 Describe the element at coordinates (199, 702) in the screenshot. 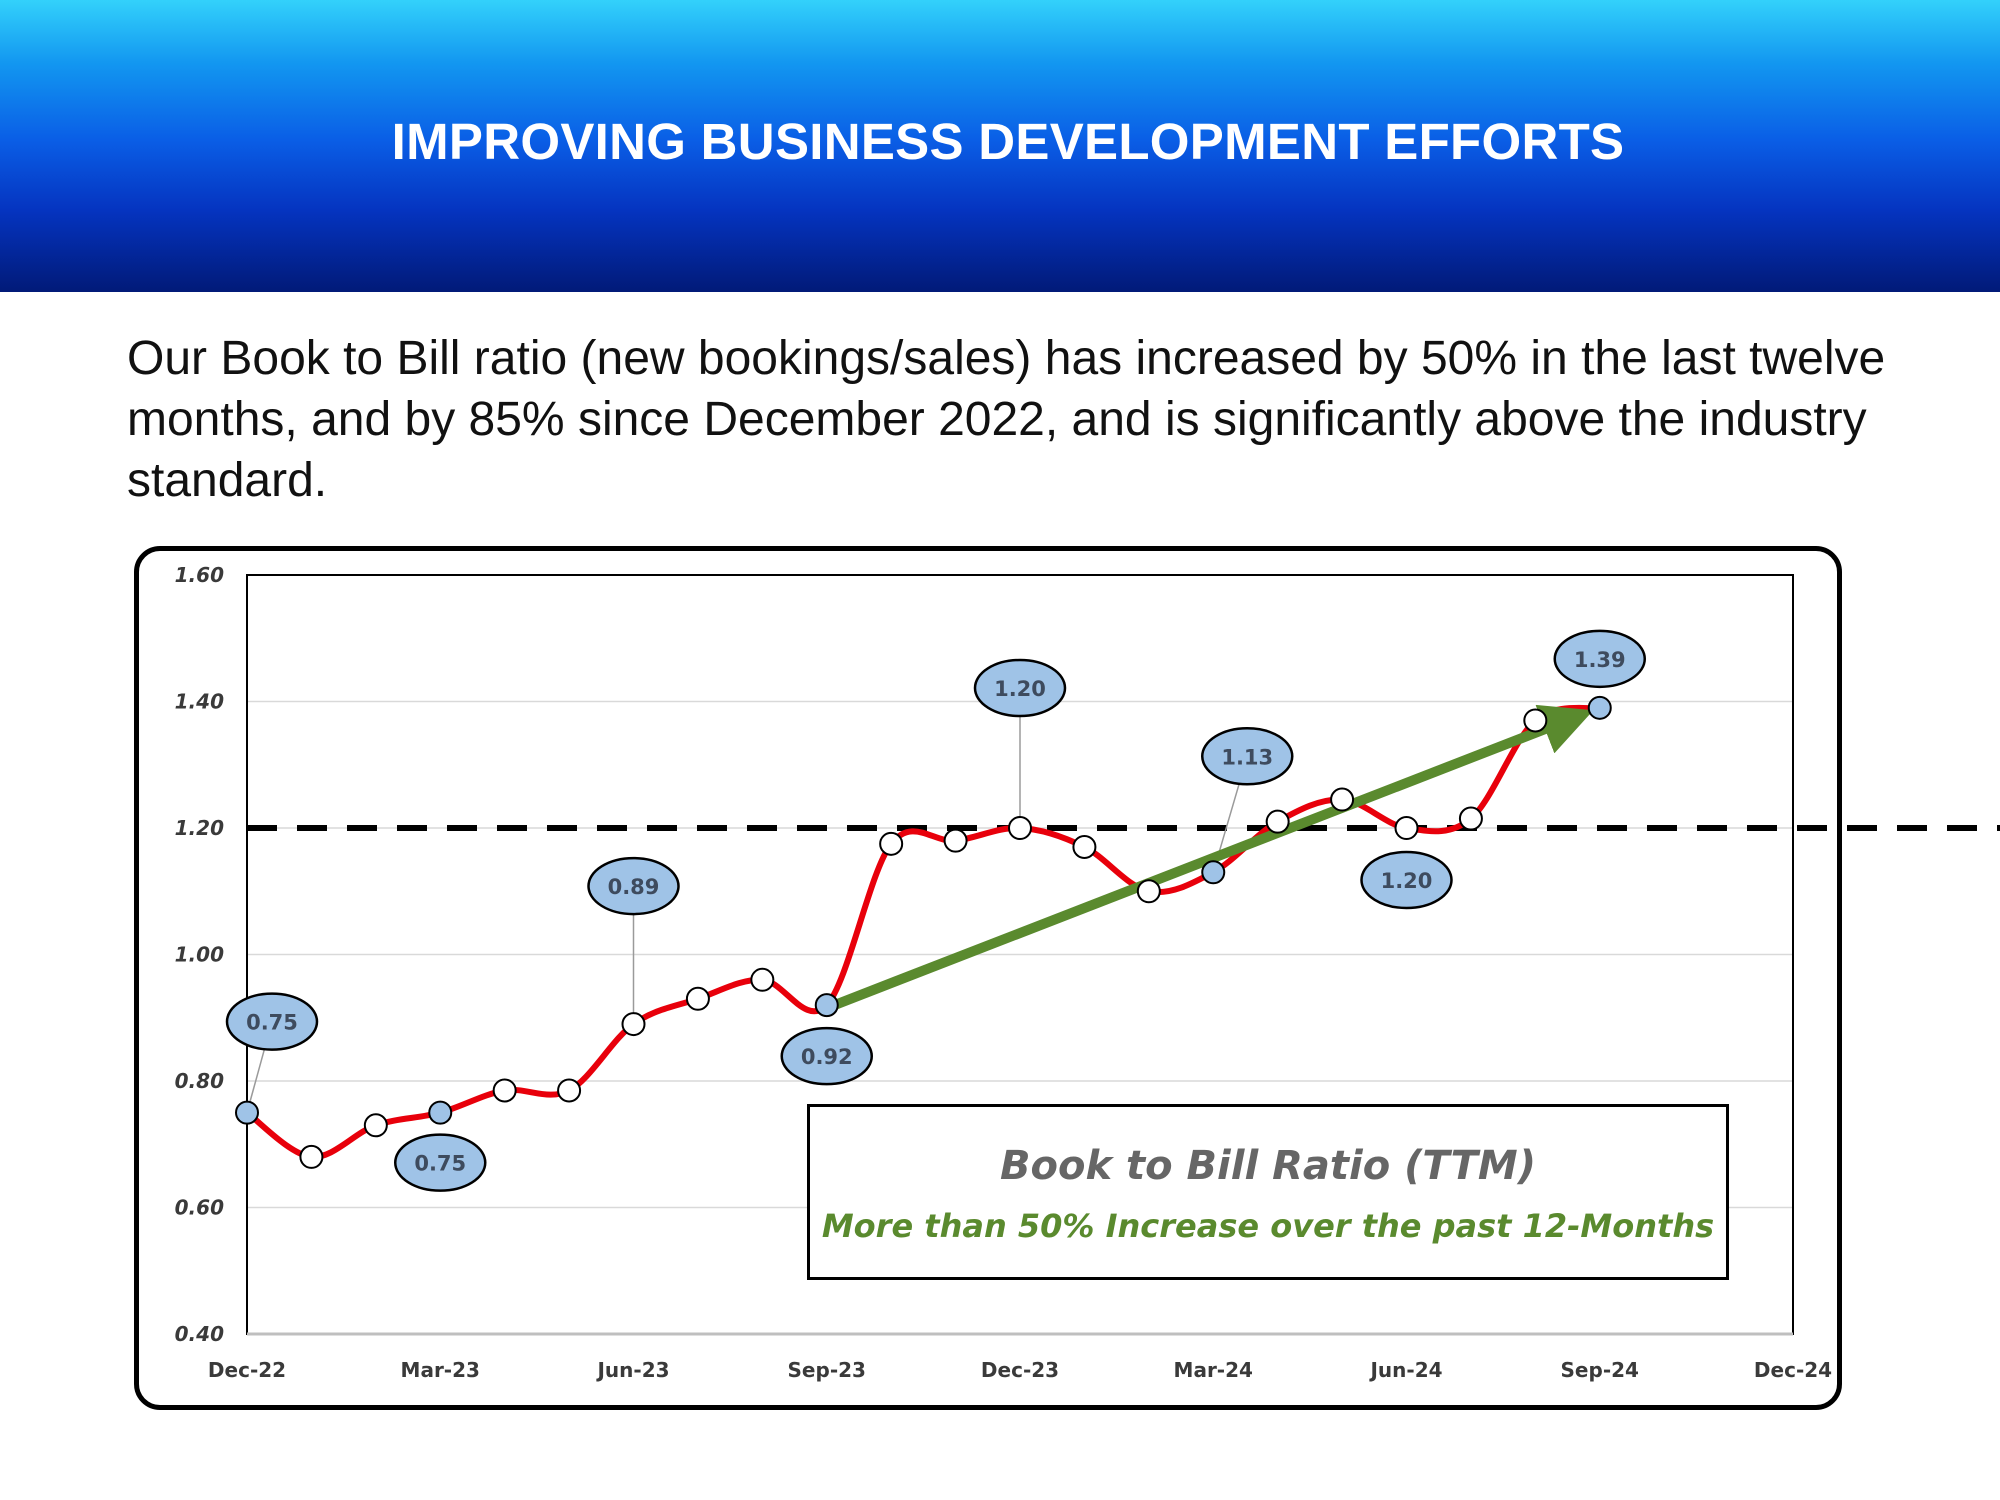

I see `y-tick-label: 1.40` at that location.